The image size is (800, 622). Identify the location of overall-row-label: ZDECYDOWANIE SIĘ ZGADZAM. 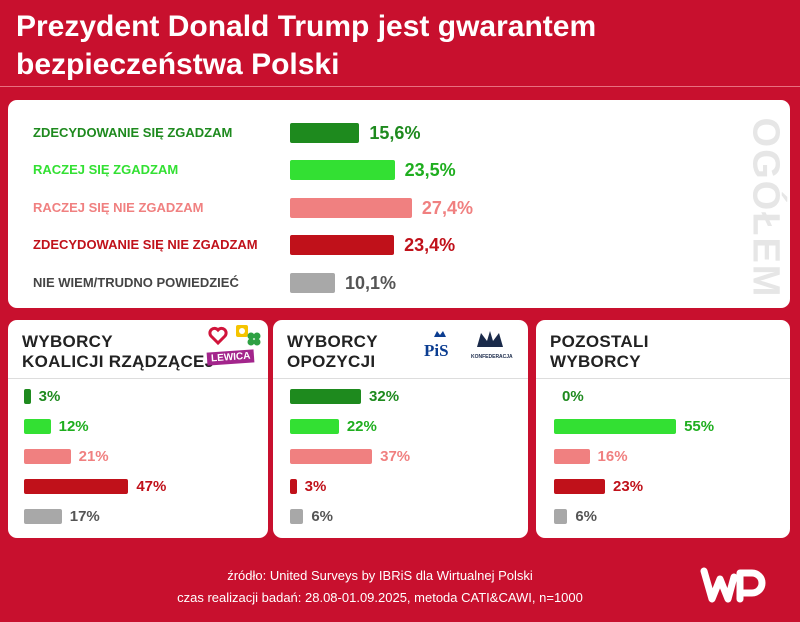
(133, 132).